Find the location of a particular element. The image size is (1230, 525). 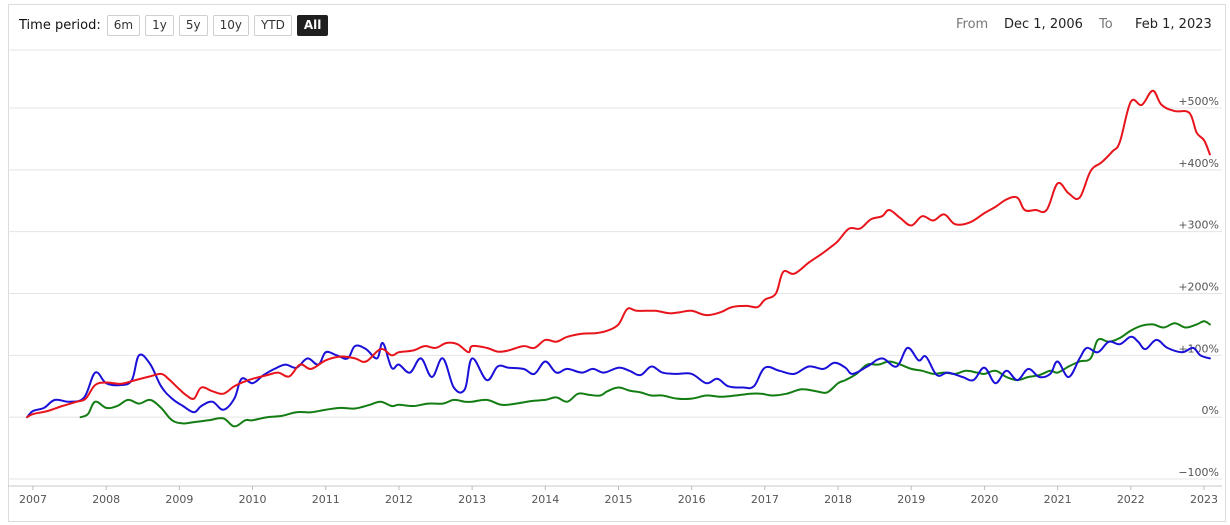

x-tick-label: 2010 is located at coordinates (253, 499).